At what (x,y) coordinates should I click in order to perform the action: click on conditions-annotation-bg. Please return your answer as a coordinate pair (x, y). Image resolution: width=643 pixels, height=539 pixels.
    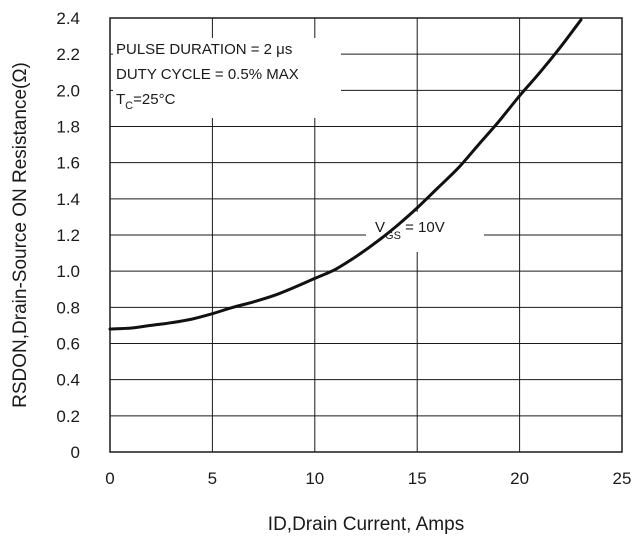
    Looking at the image, I should click on (227, 78).